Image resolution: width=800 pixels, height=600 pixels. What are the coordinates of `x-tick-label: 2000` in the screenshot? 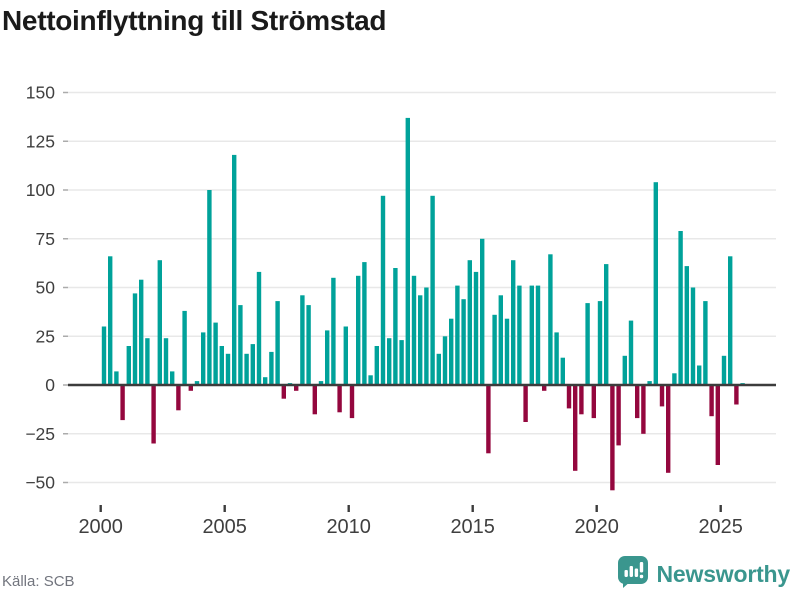 It's located at (100, 527).